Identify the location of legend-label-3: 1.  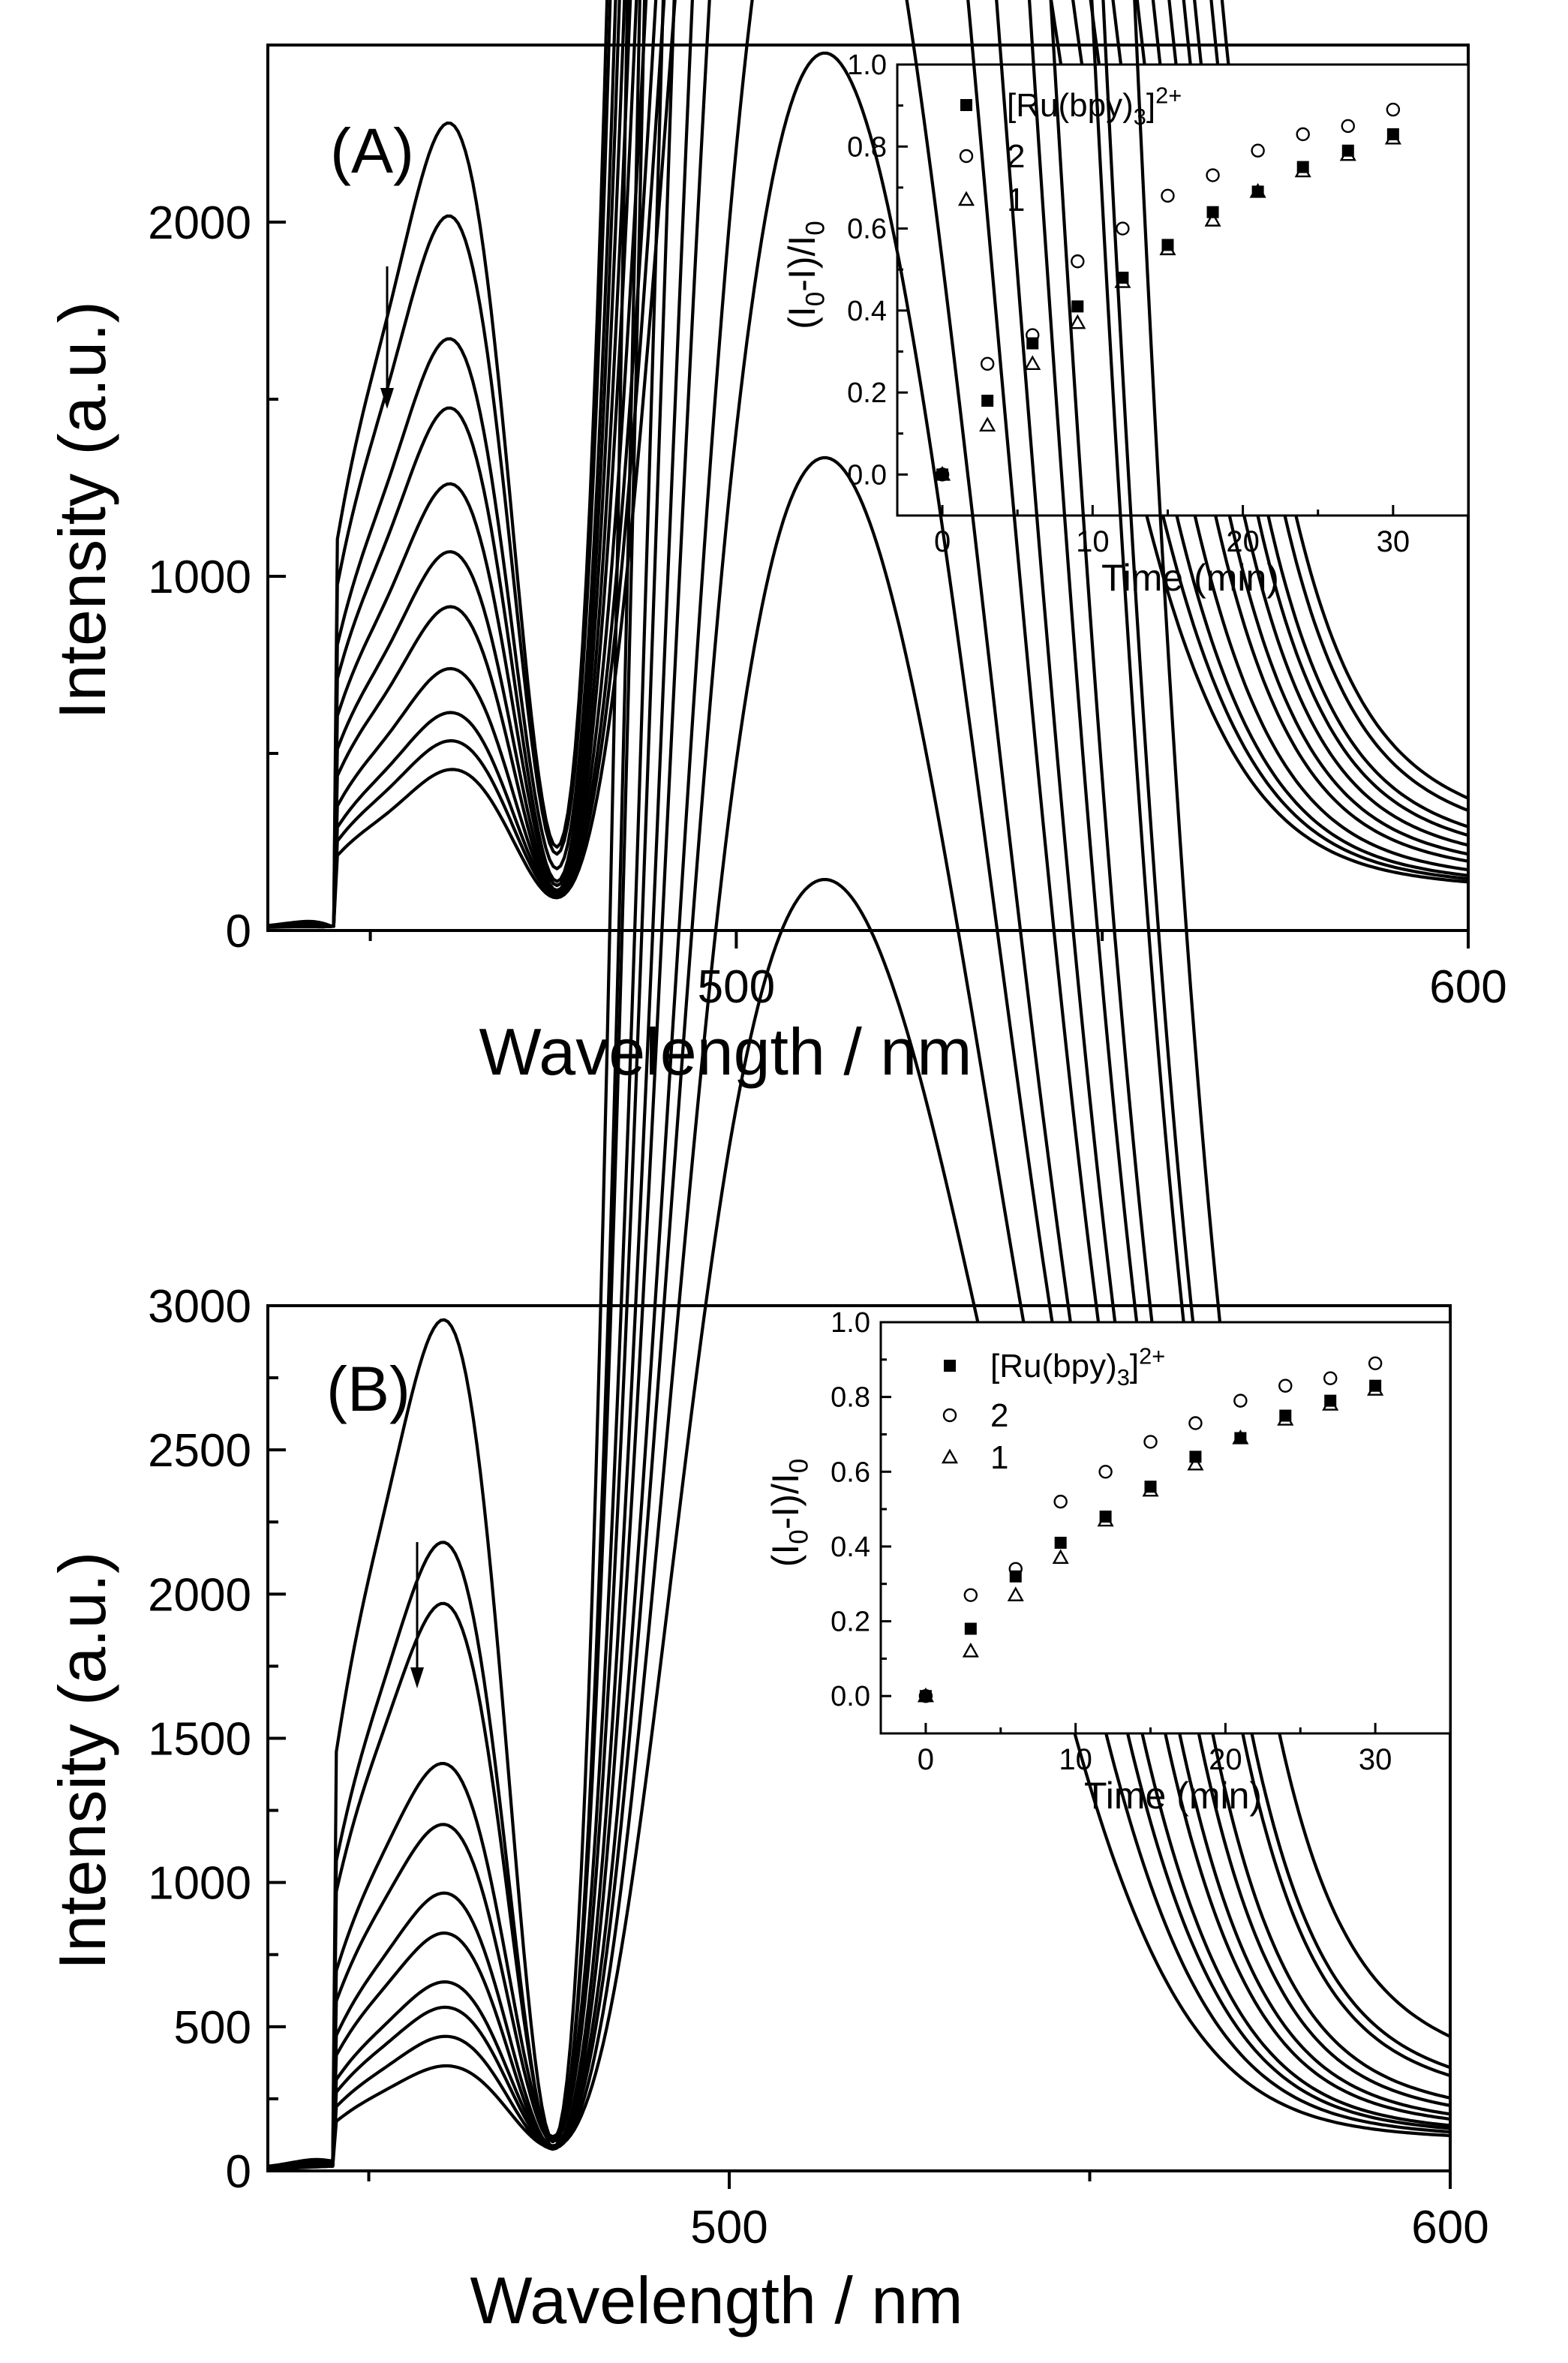
(999, 1457).